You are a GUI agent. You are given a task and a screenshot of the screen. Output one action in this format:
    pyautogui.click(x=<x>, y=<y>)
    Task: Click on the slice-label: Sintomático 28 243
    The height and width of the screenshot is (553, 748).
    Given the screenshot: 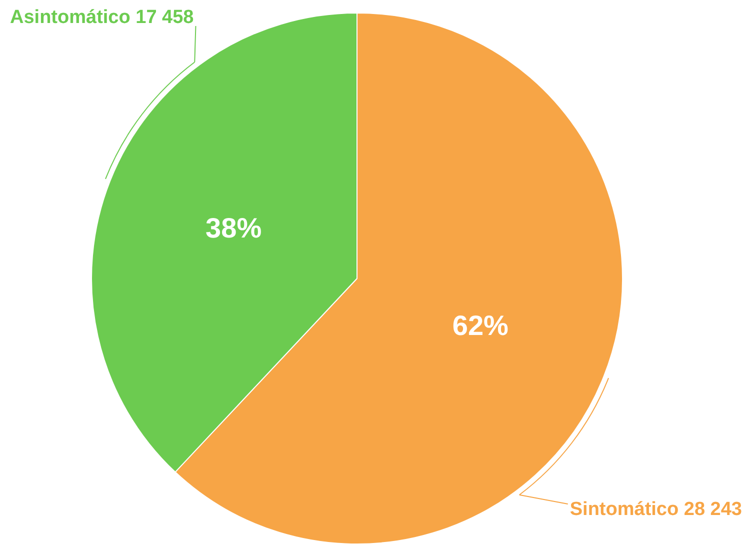 What is the action you would take?
    pyautogui.click(x=656, y=509)
    